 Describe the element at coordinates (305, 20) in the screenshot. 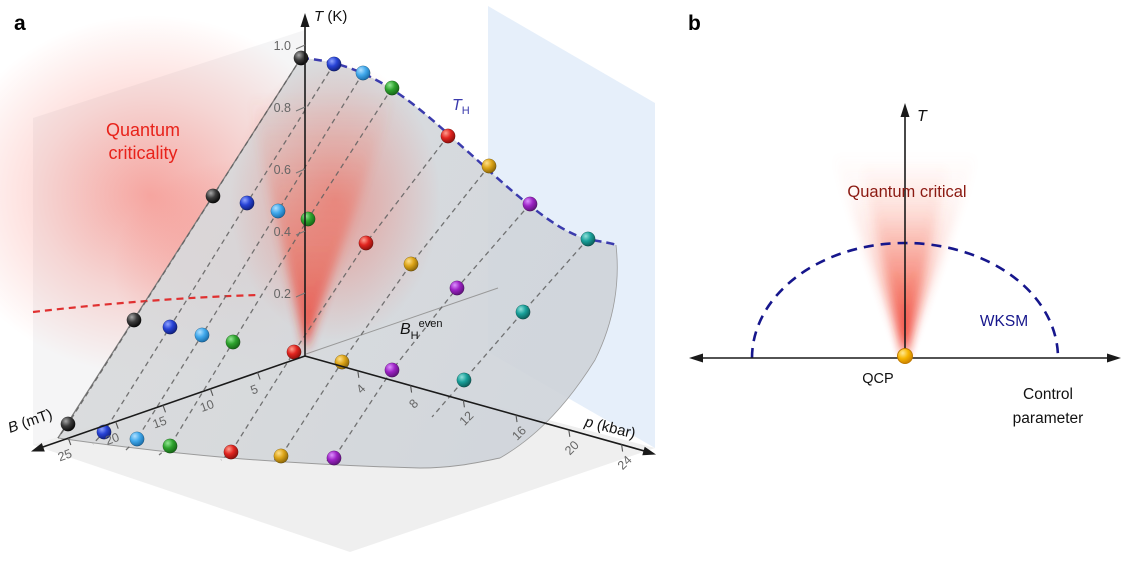

I see `t-axis-arrow-icon` at that location.